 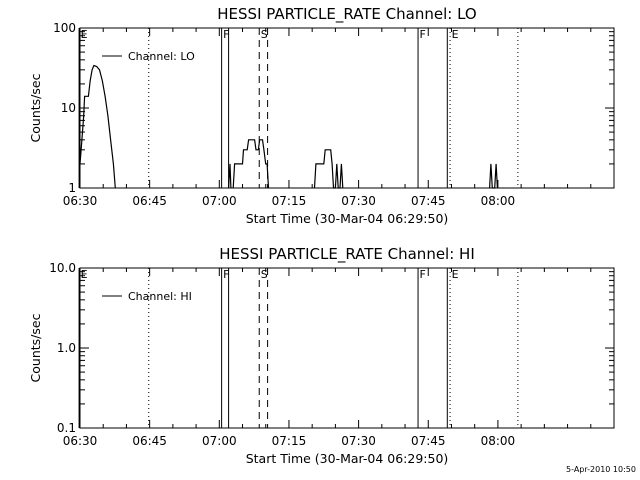 I want to click on y-tick-label: 1, so click(x=72, y=188).